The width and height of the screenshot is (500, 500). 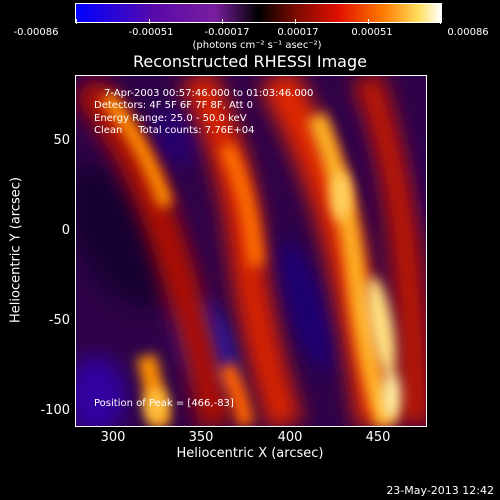 I want to click on peak-position-text: Position of Peak = [466,-83], so click(x=164, y=403).